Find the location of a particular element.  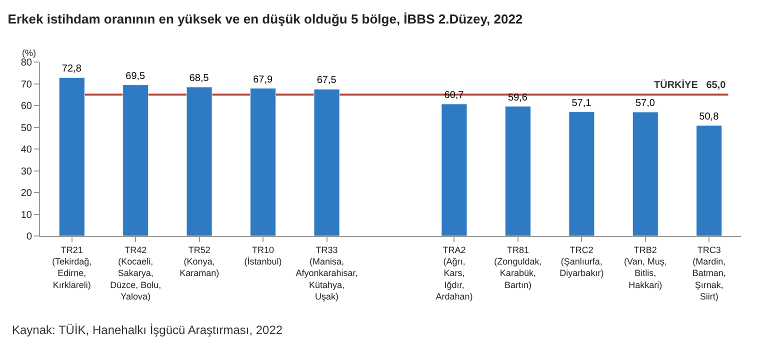

x-tick-label: TR52 (Konya, Karaman) is located at coordinates (200, 261).